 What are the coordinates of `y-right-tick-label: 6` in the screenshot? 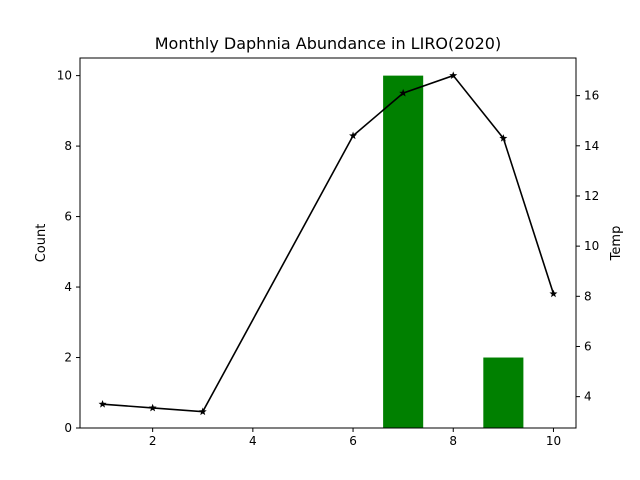 It's located at (588, 346).